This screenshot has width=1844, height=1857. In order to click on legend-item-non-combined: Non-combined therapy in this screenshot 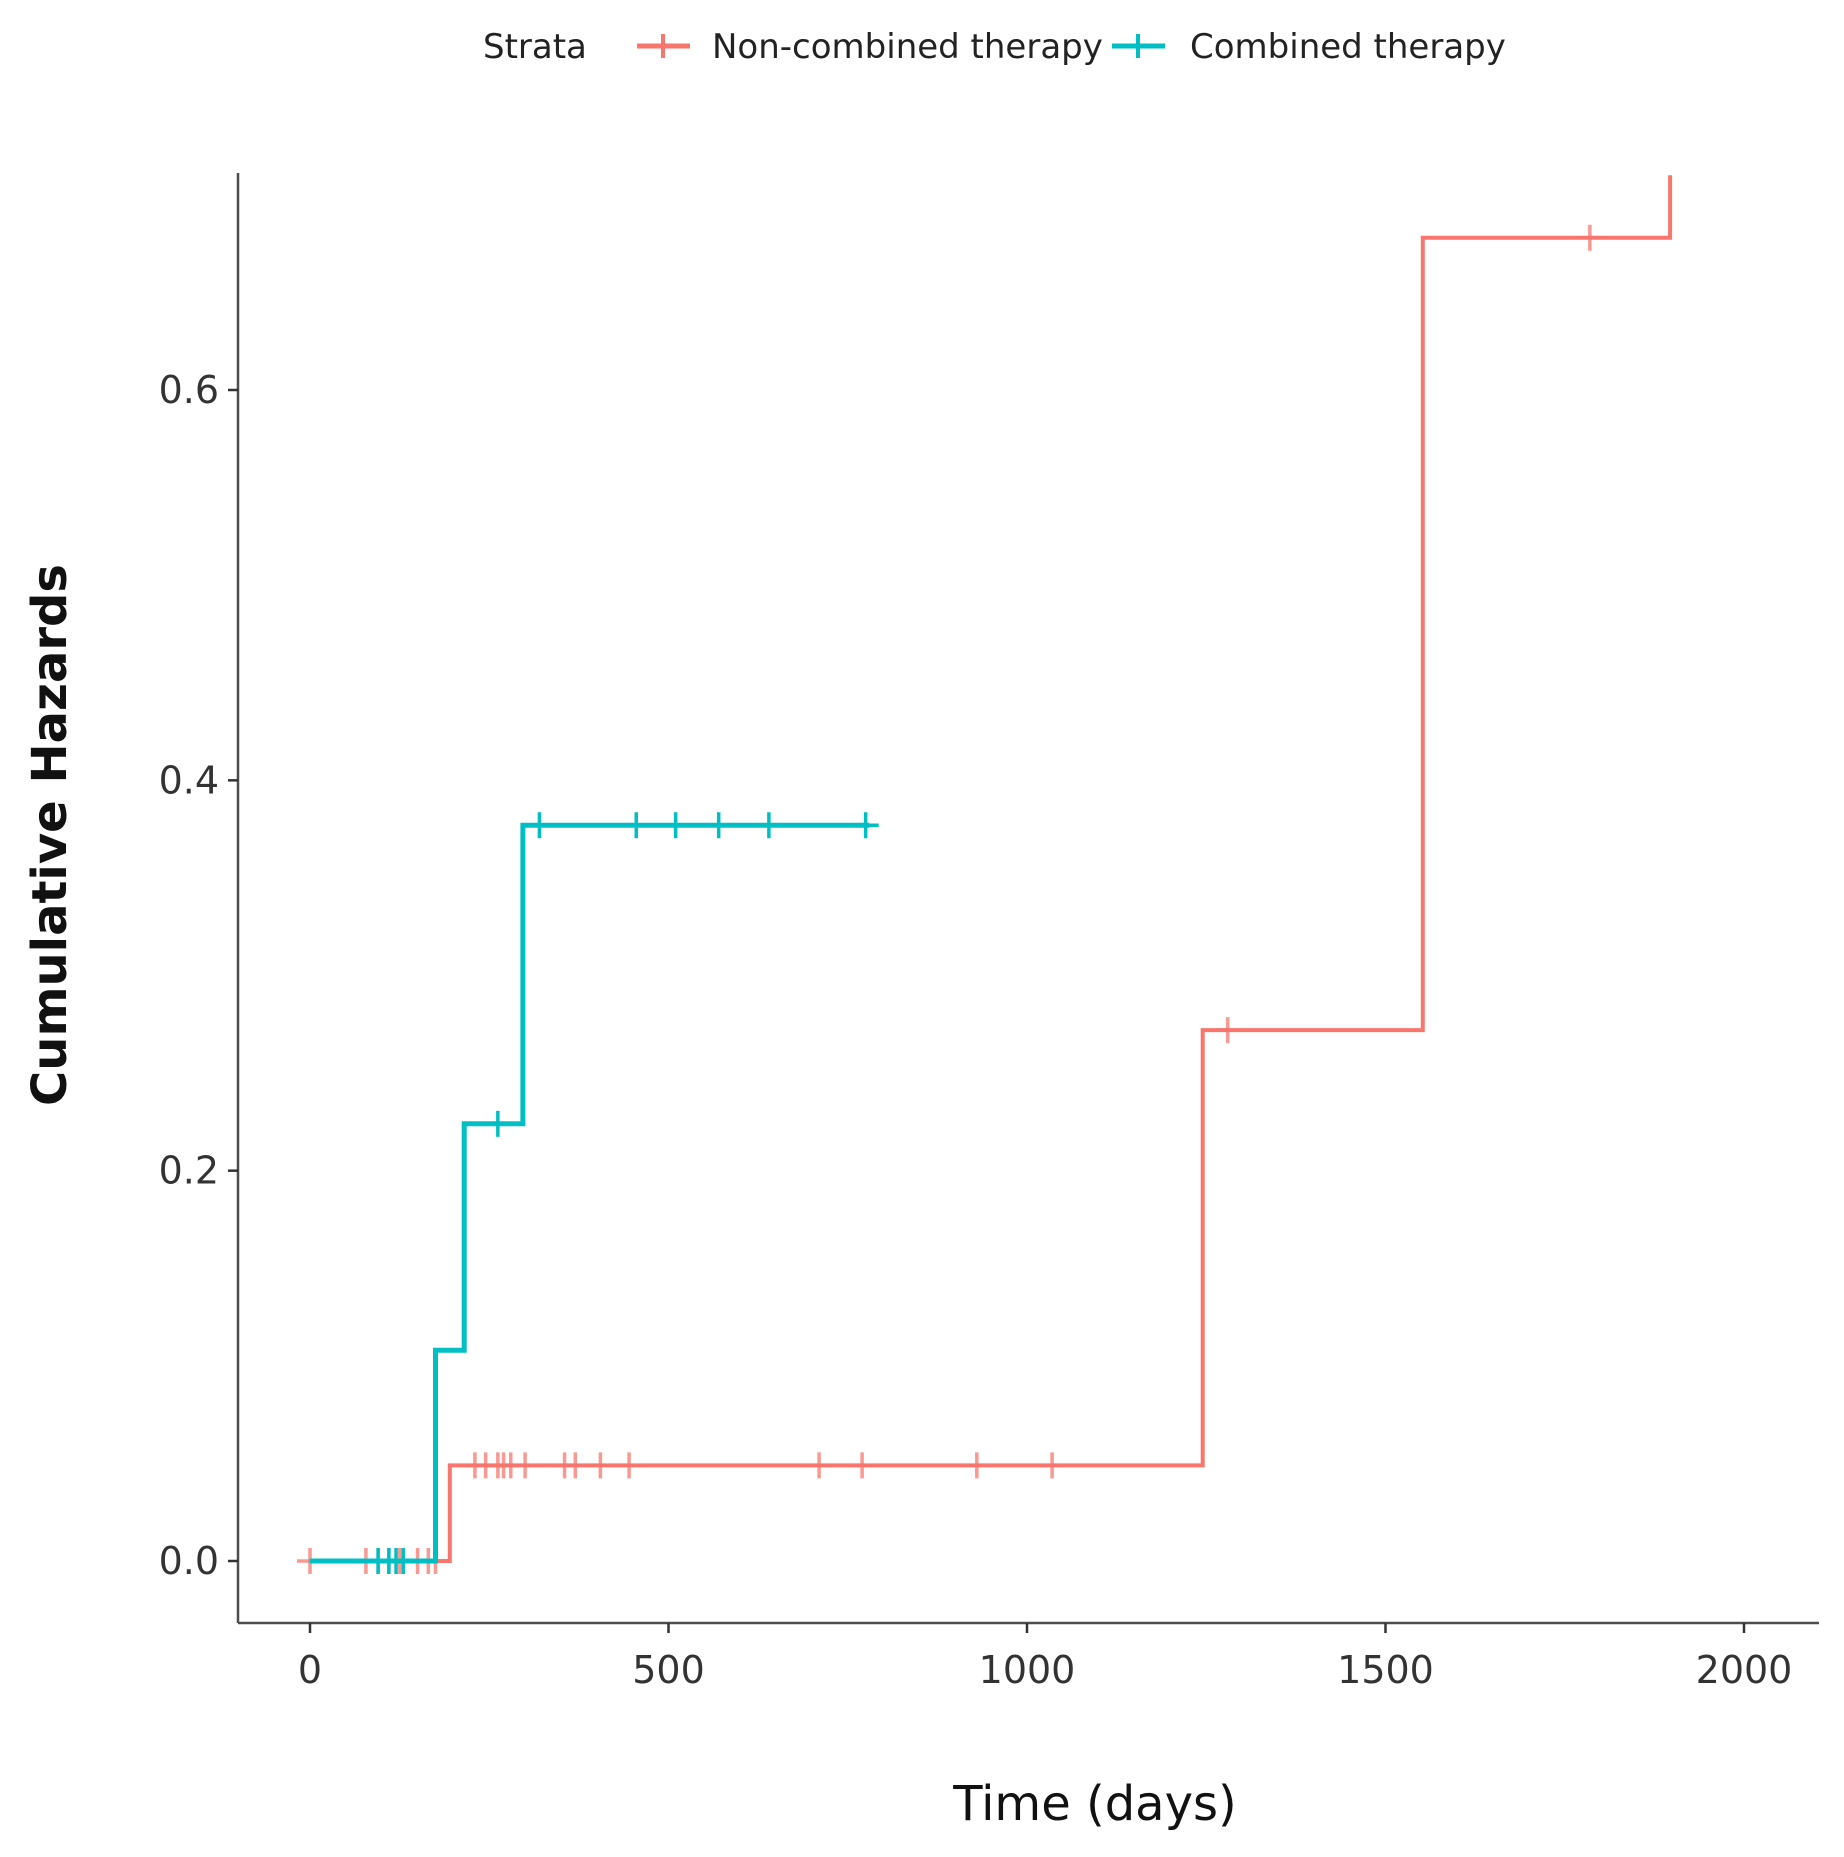, I will do `click(870, 47)`.